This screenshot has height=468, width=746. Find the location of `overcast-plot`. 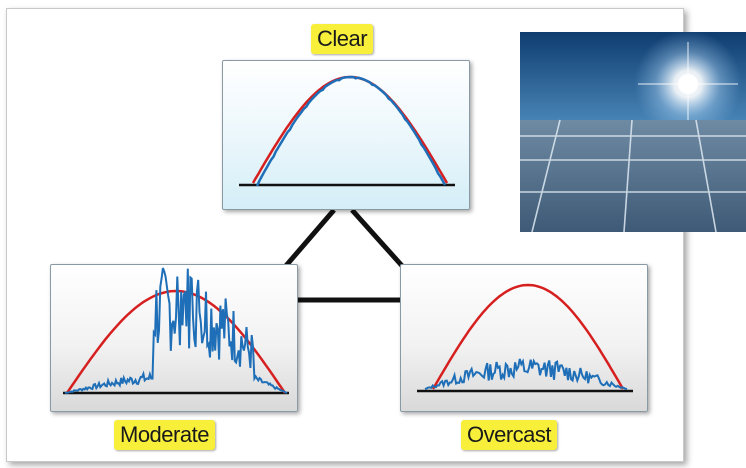

overcast-plot is located at coordinates (525, 338).